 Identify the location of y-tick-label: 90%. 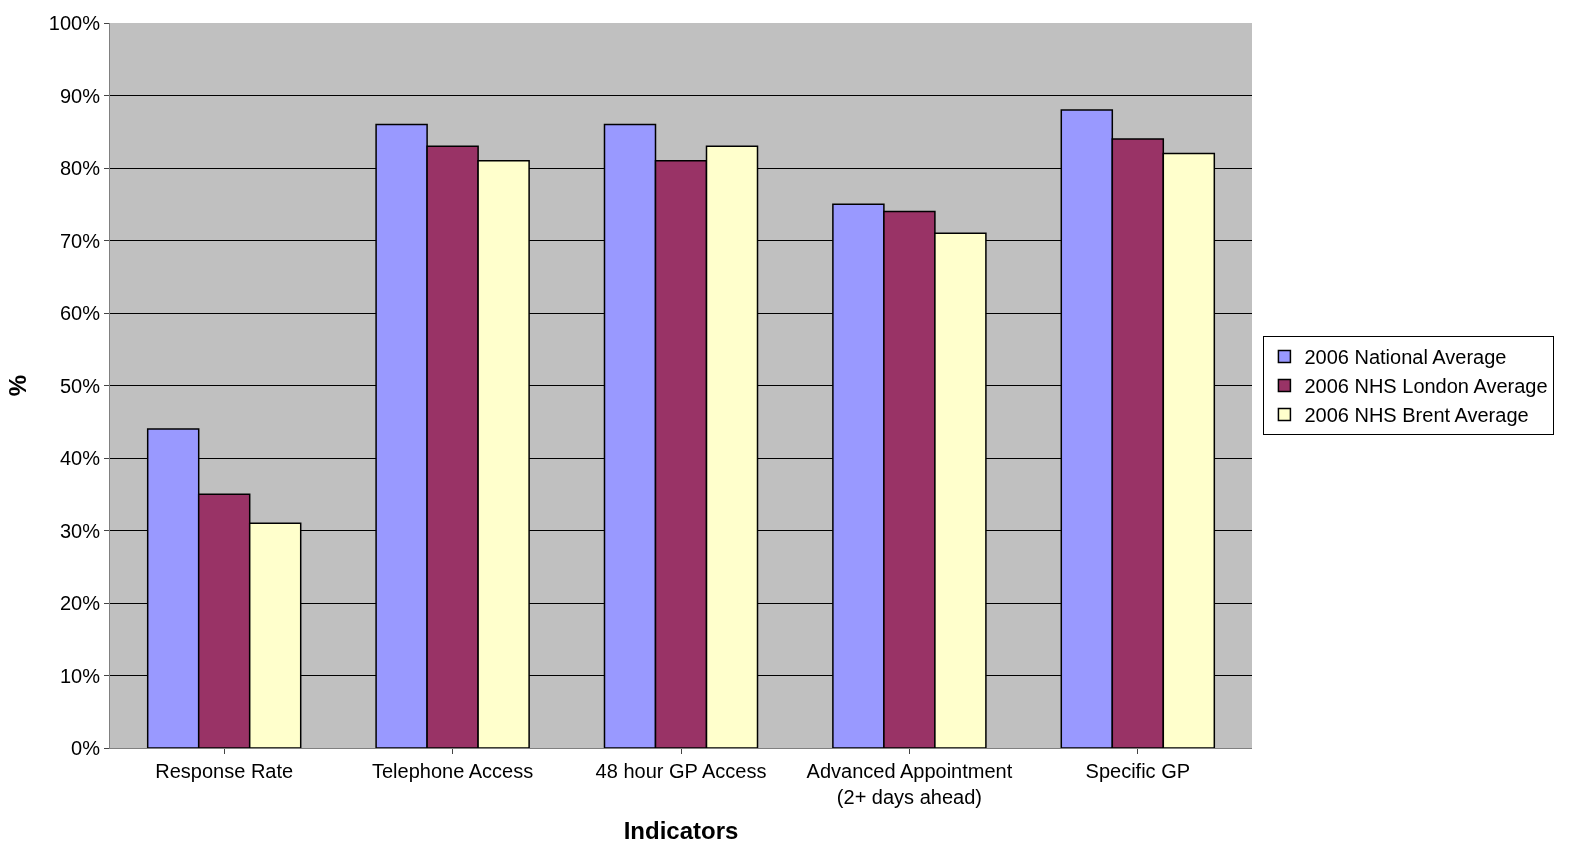
(80, 95).